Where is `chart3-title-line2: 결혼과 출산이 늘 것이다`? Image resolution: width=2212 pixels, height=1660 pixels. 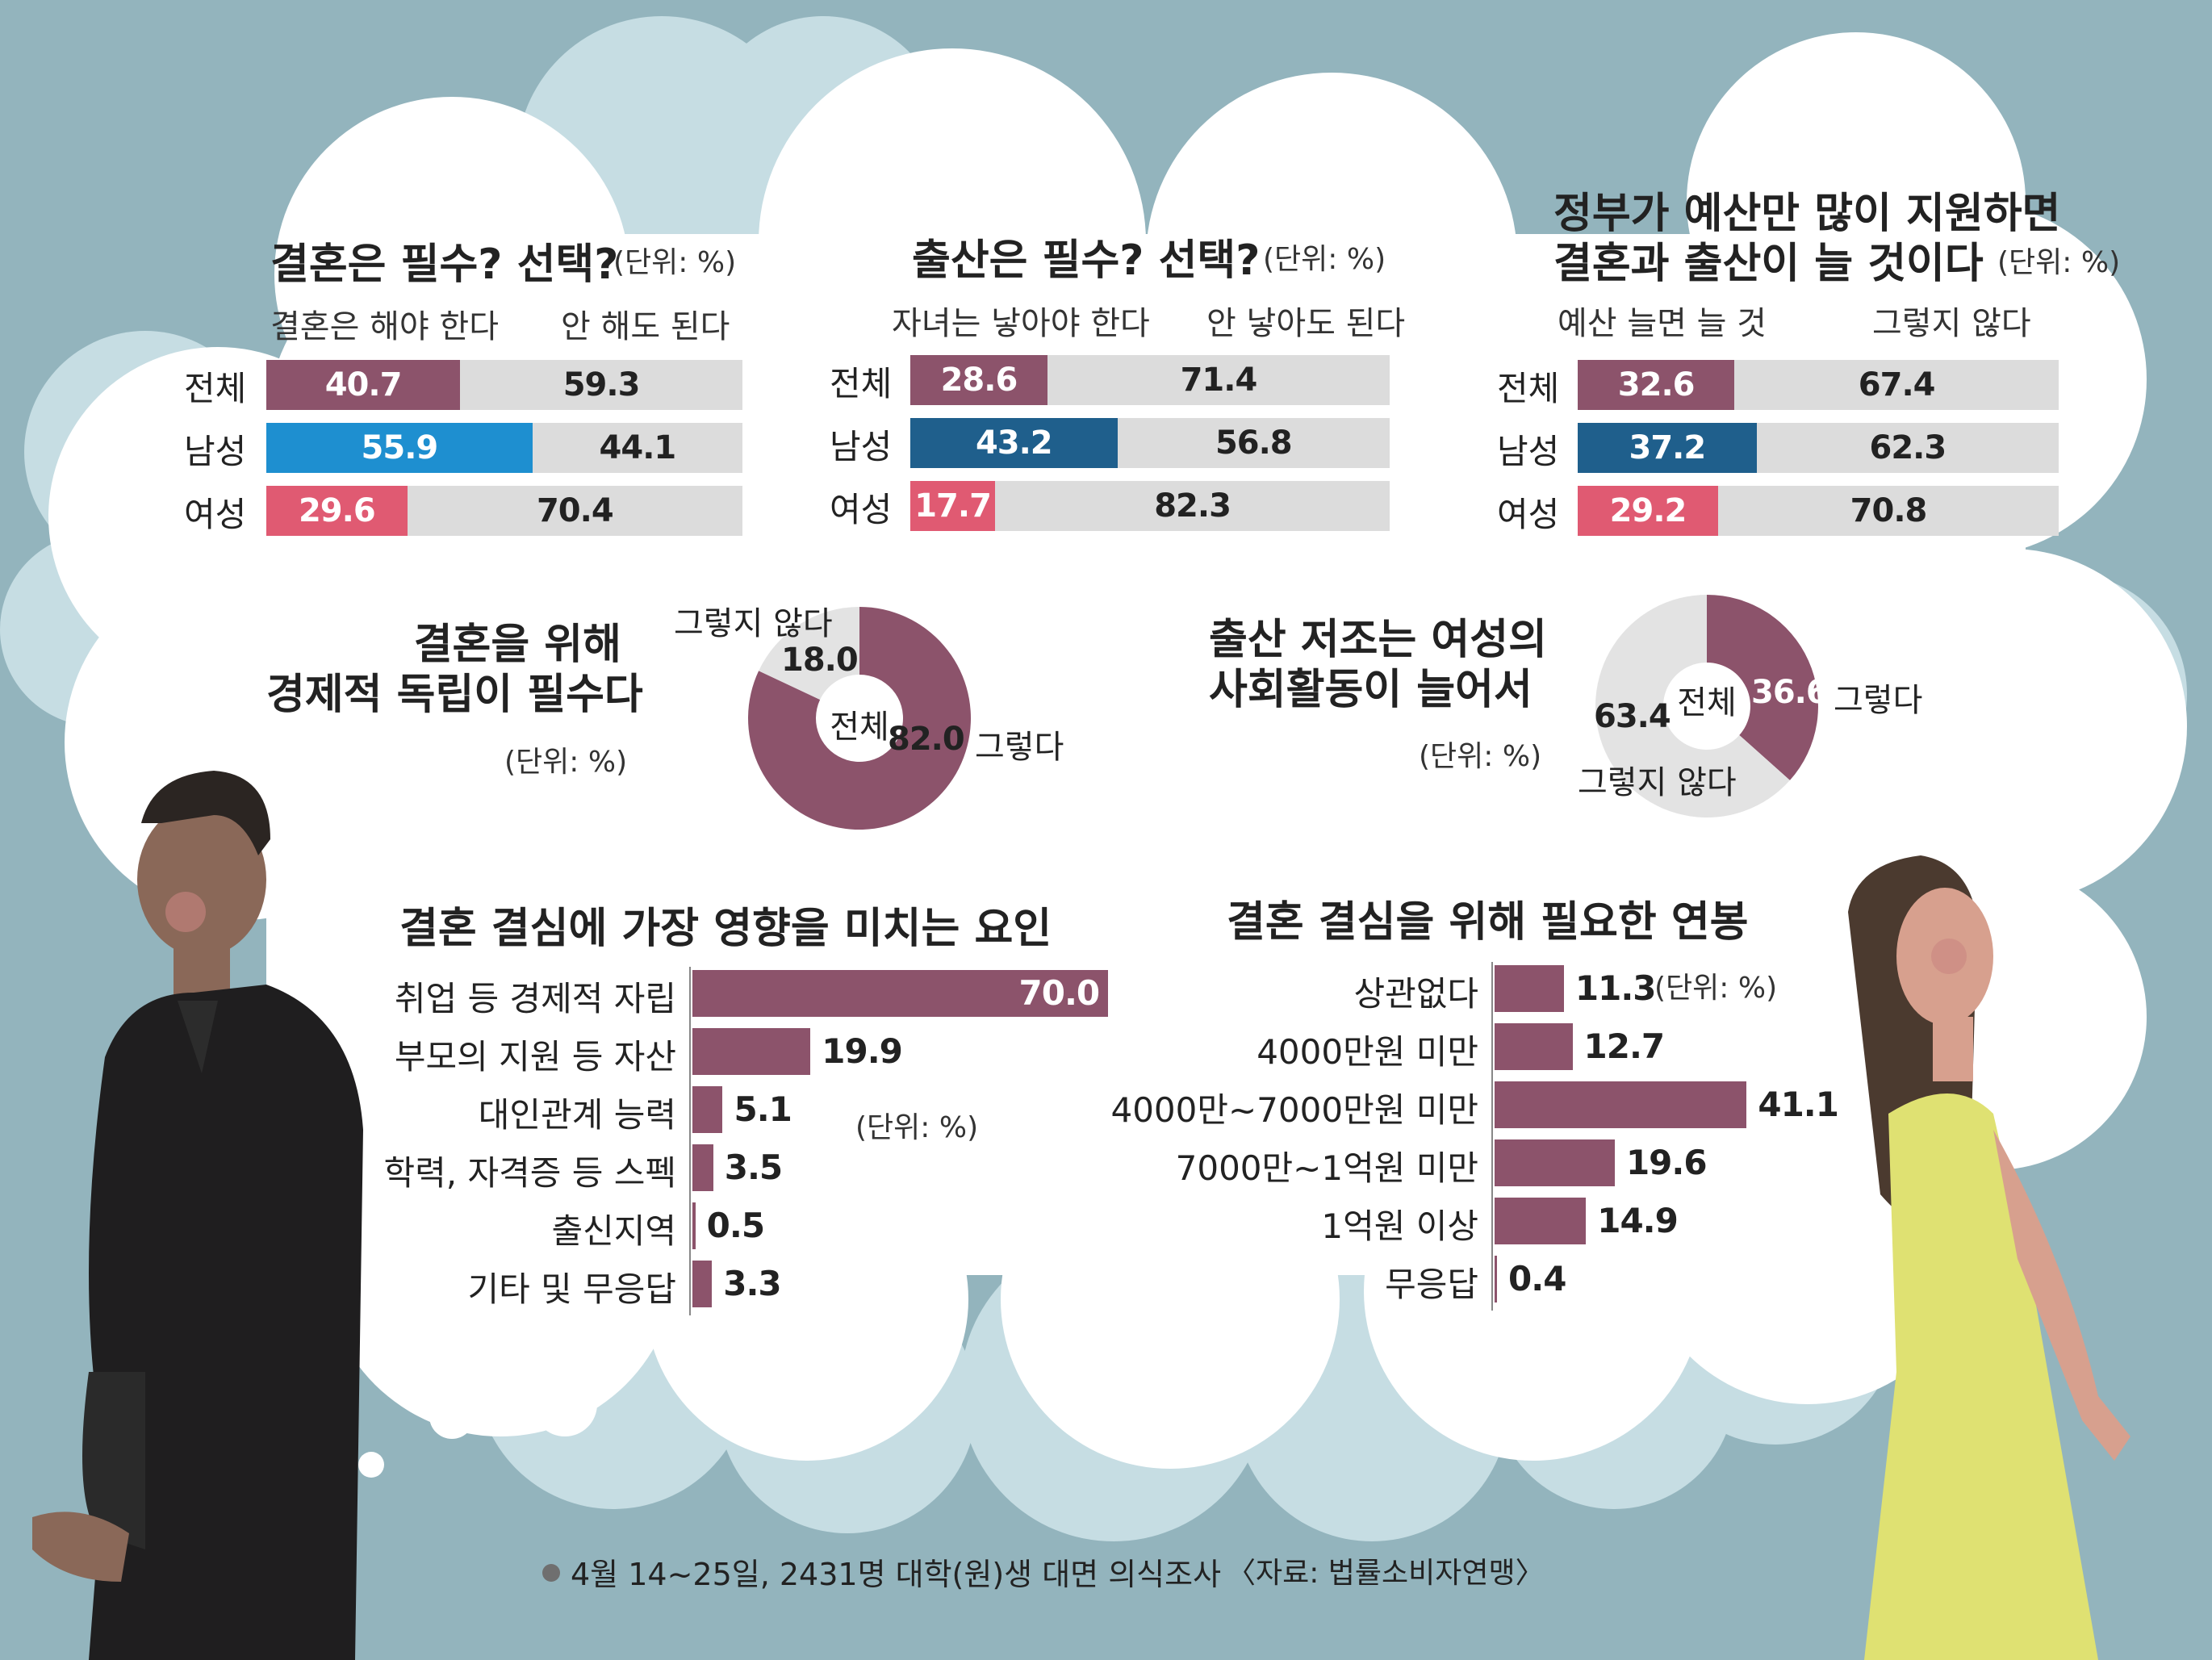 chart3-title-line2: 결혼과 출산이 늘 것이다 is located at coordinates (1768, 264).